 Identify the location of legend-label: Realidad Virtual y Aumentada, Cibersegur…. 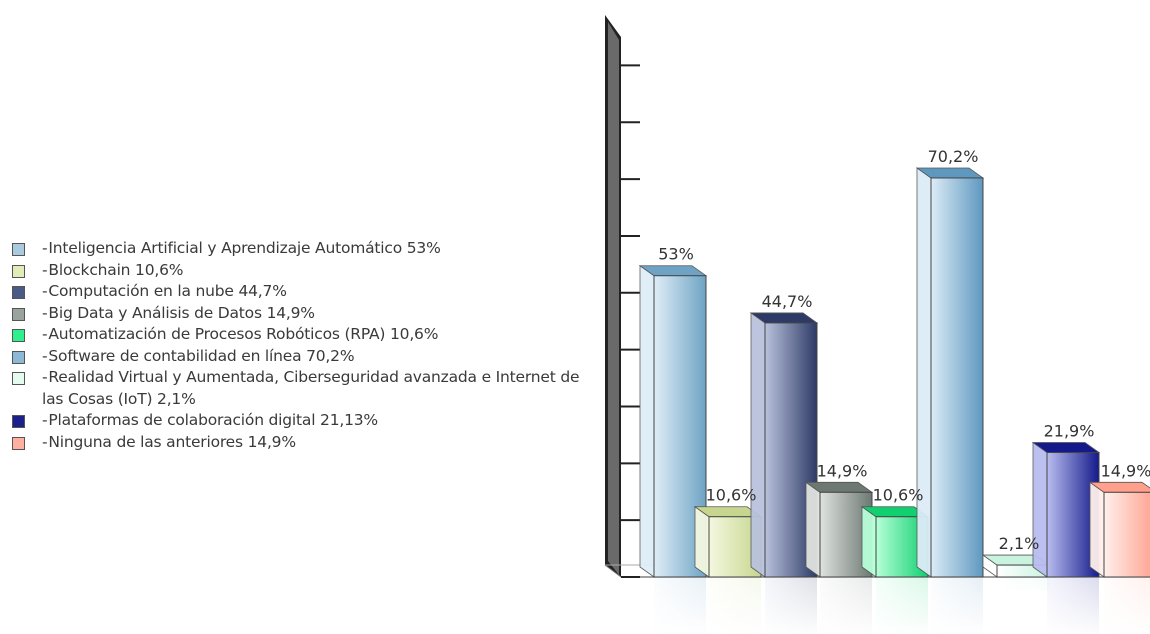
(311, 388).